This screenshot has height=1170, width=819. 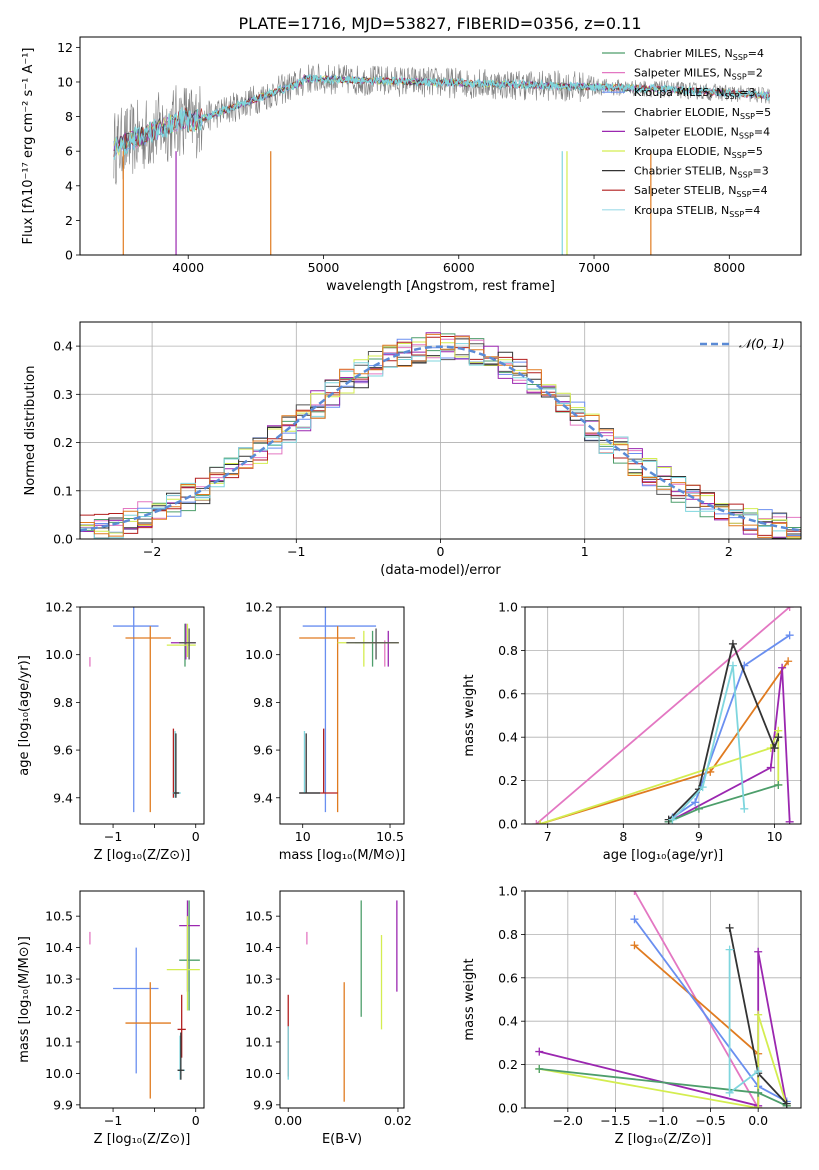 I want to click on y-tick-label: 9.4, so click(x=263, y=797).